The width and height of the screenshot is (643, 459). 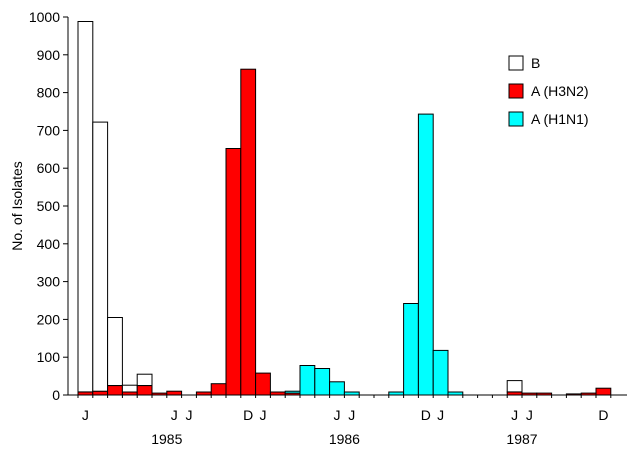 What do you see at coordinates (49, 206) in the screenshot?
I see `y-tick-label: 500` at bounding box center [49, 206].